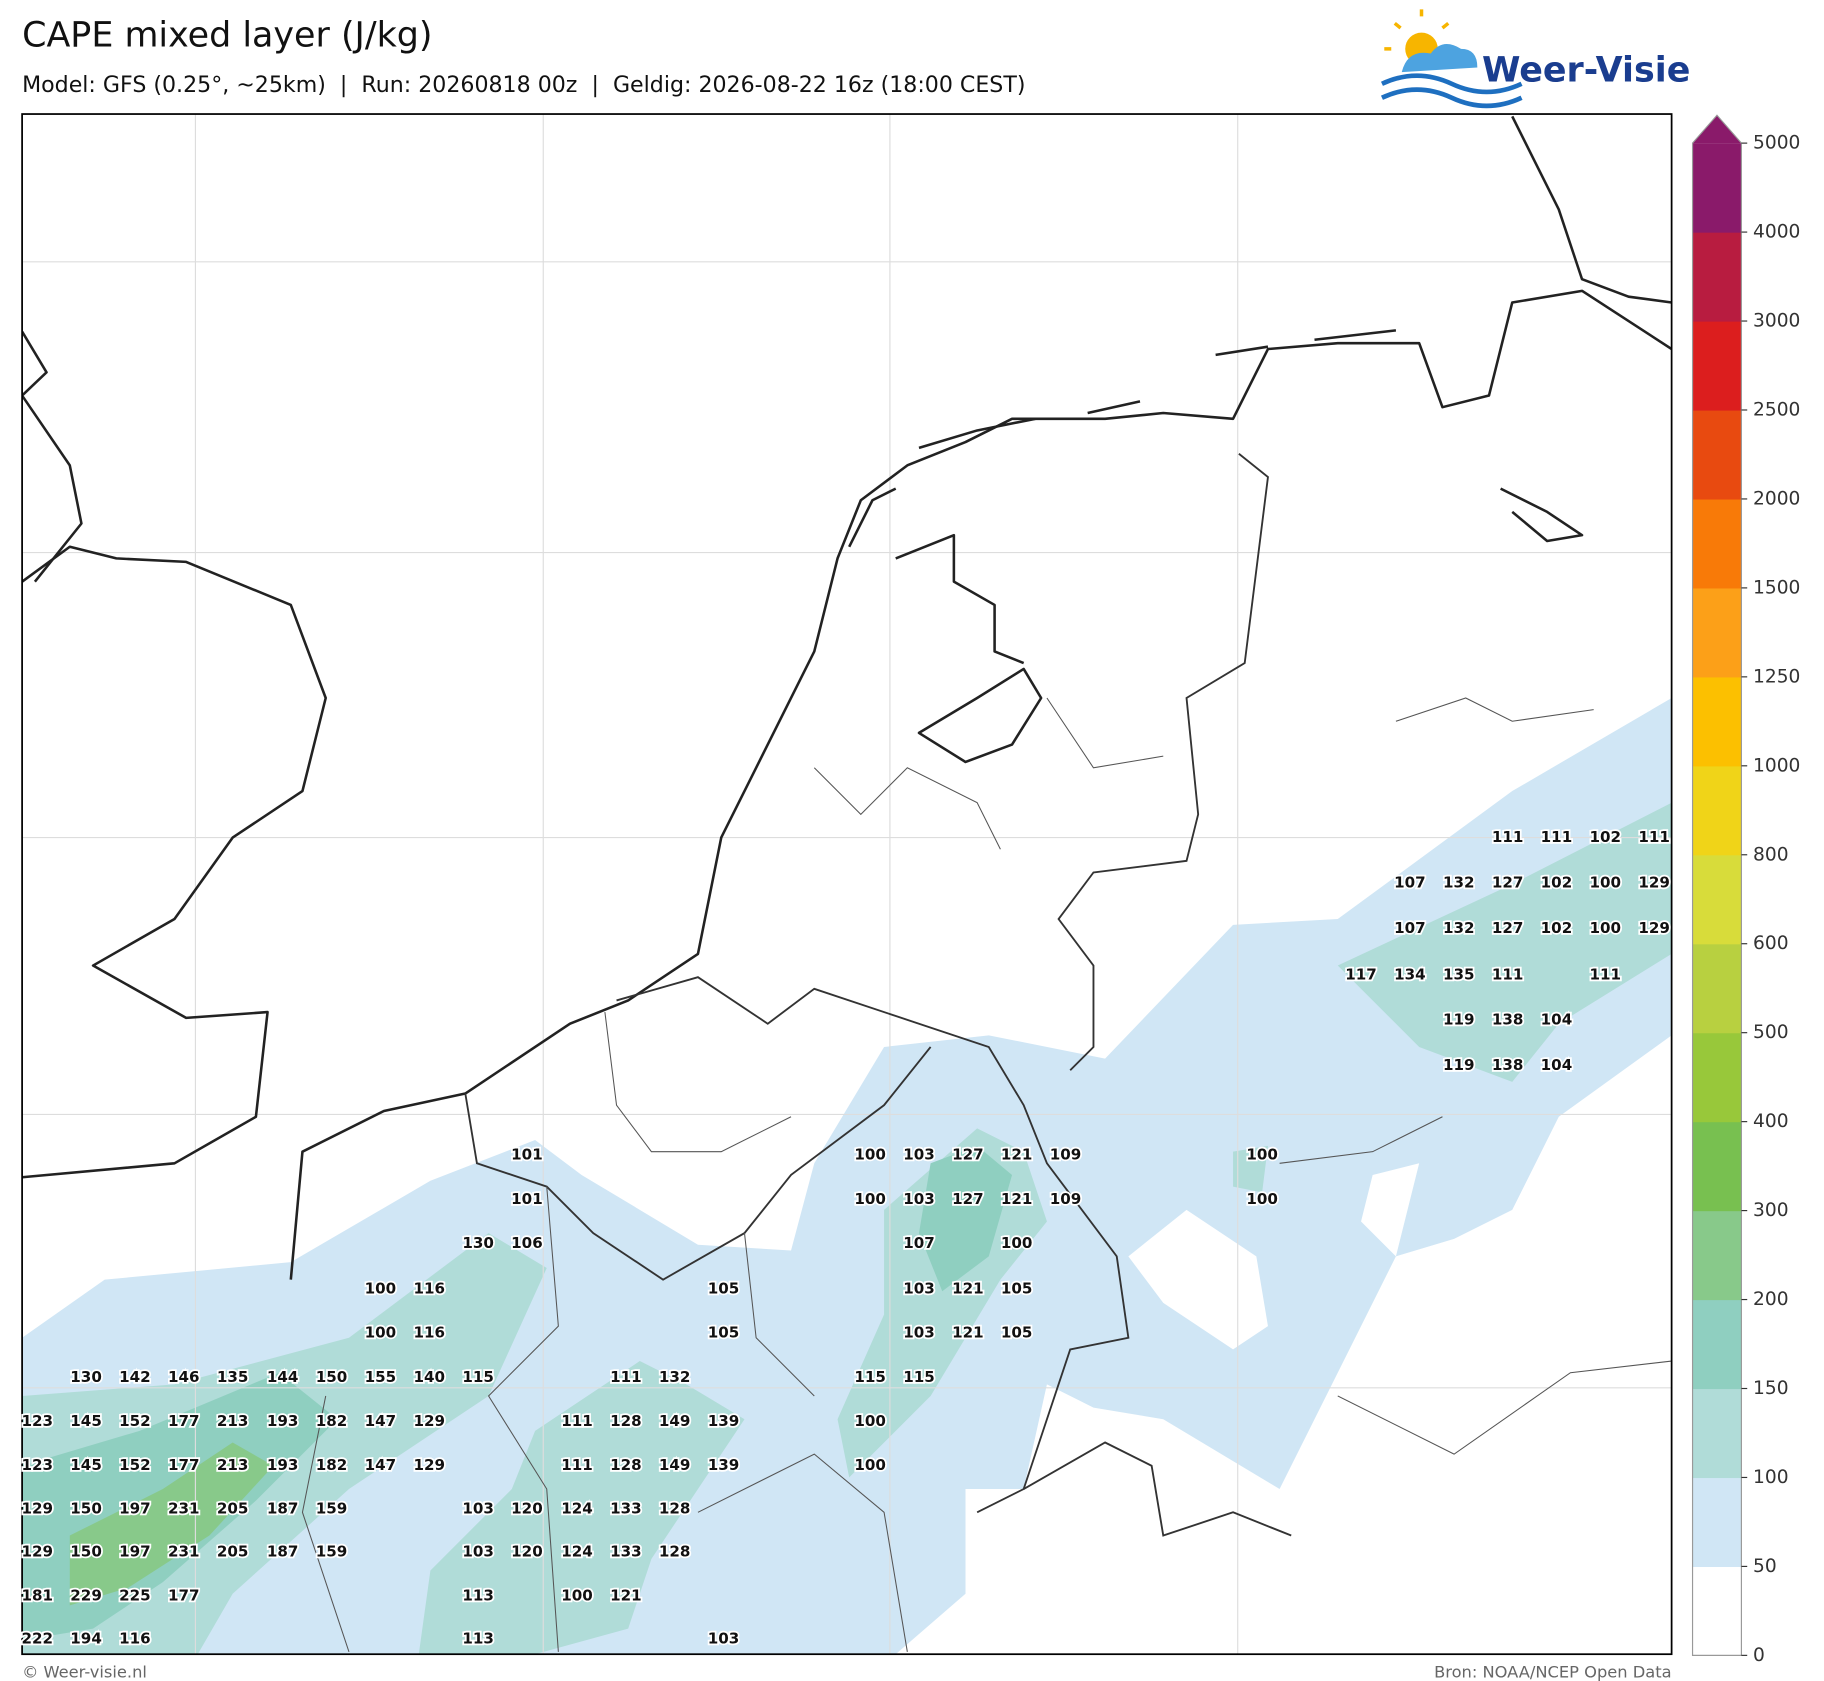  Describe the element at coordinates (37, 1639) in the screenshot. I see `cape-value: 222` at that location.